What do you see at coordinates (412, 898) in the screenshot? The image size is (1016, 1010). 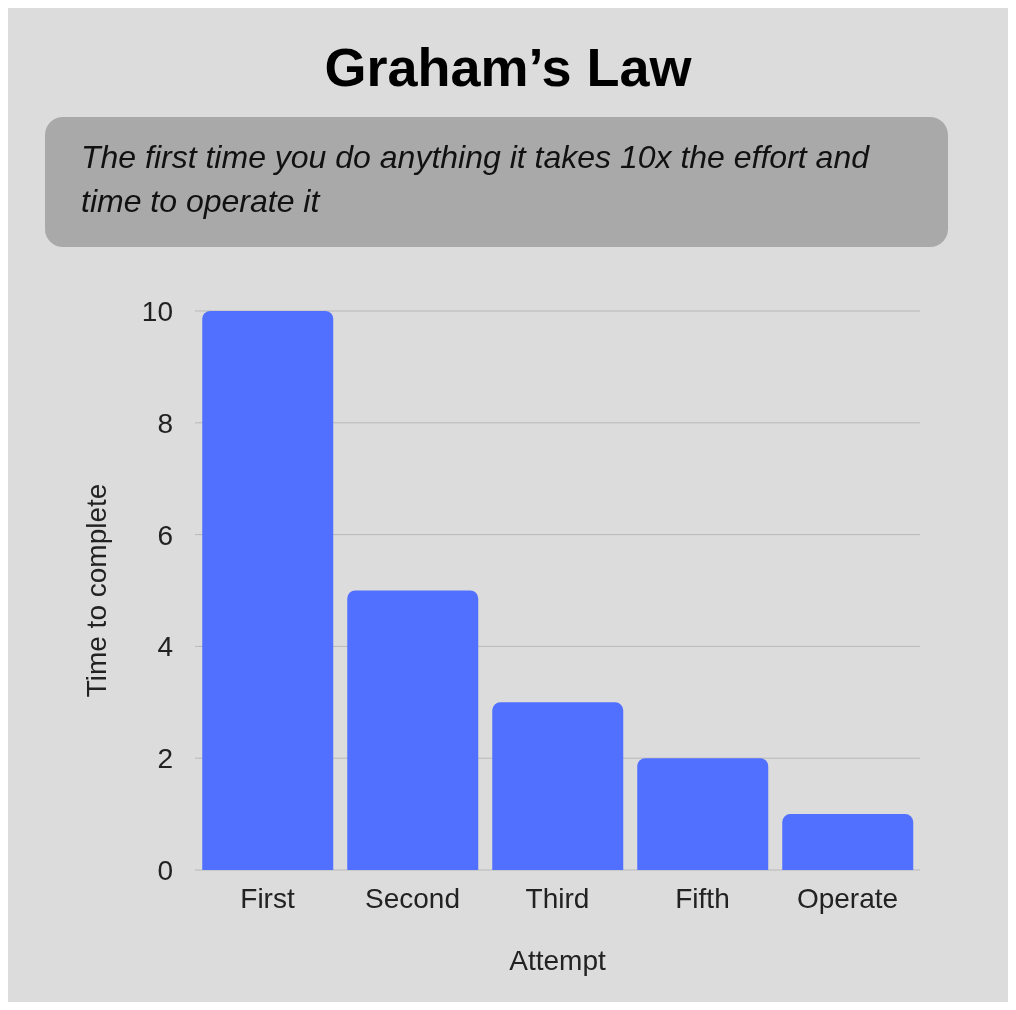 I see `x-tick-label: Second` at bounding box center [412, 898].